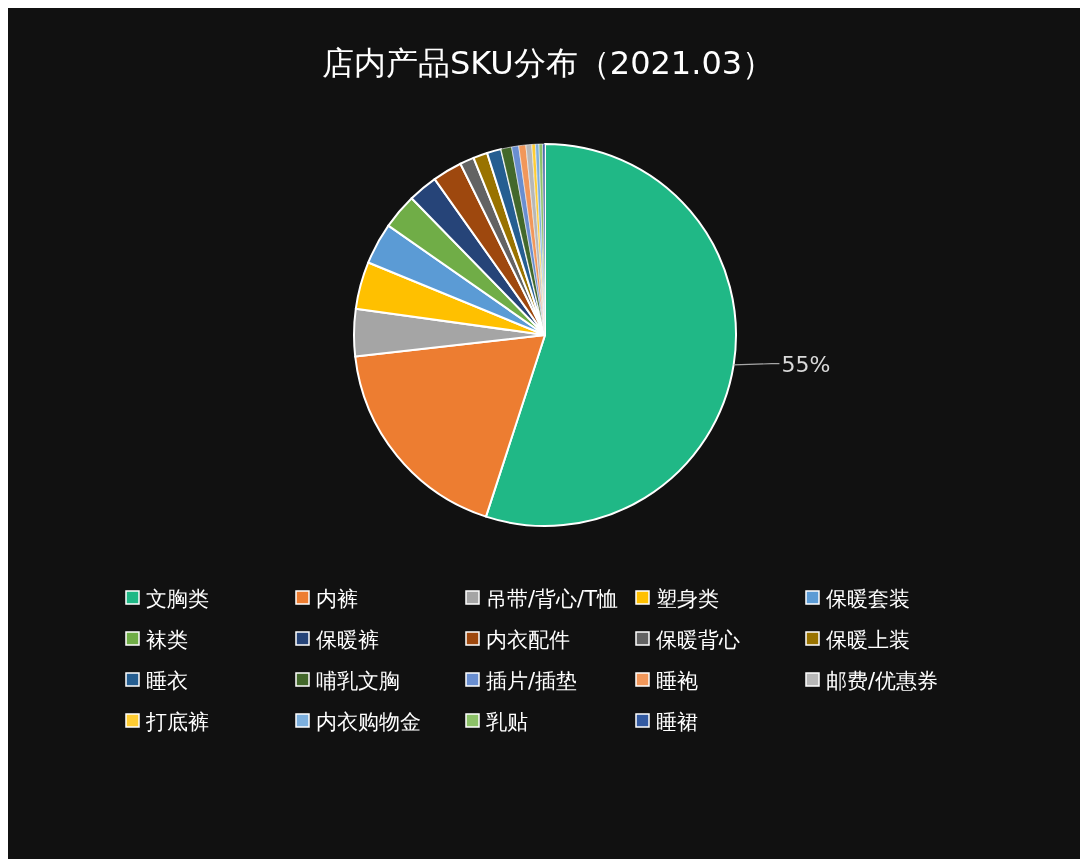 This screenshot has height=859, width=1080. Describe the element at coordinates (167, 640) in the screenshot. I see `legend-label: 袜类` at that location.